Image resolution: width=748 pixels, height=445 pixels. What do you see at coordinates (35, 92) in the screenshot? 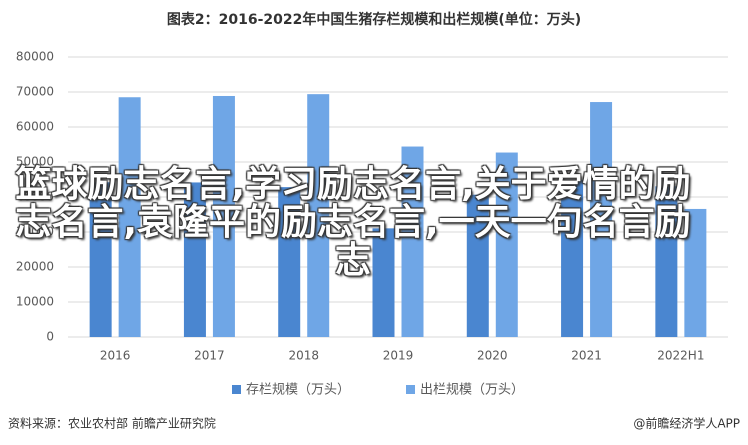
I see `y-tick-label: 70000` at bounding box center [35, 92].